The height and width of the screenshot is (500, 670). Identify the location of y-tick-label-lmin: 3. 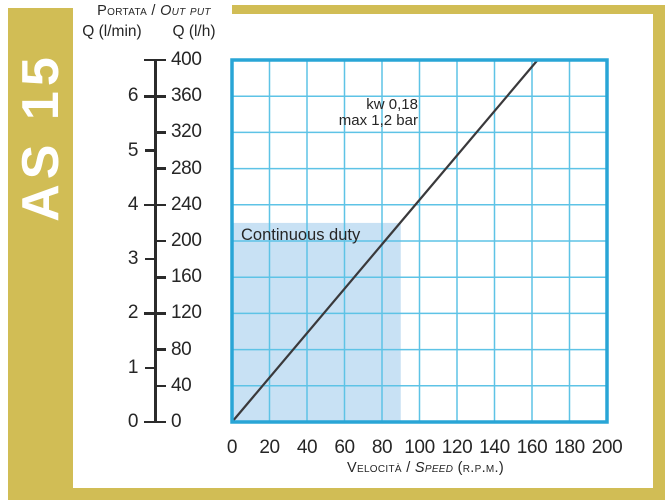
(133, 259).